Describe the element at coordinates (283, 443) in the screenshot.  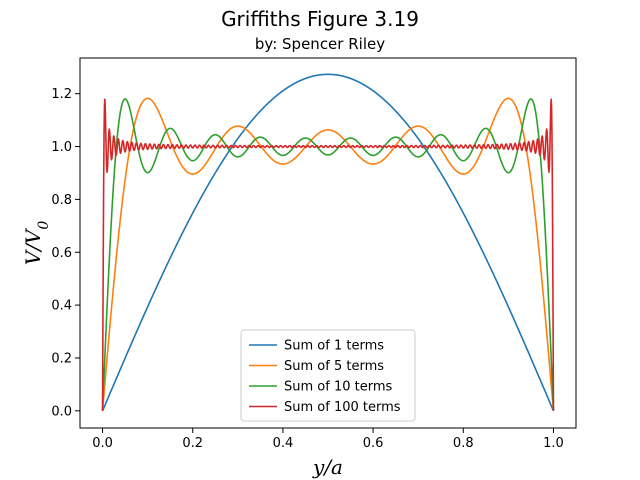
I see `x-tick-label: 0.4` at that location.